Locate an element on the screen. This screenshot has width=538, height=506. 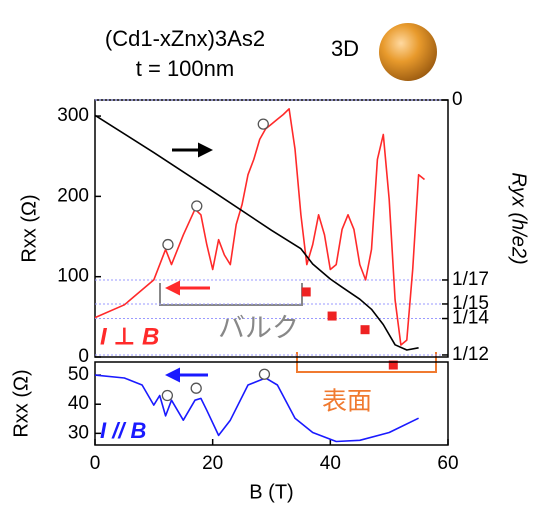
y2-tick-label: 0 is located at coordinates (457, 99).